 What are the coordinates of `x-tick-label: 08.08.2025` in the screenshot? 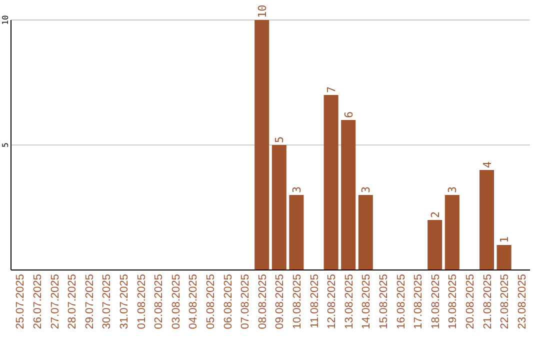 It's located at (262, 302).